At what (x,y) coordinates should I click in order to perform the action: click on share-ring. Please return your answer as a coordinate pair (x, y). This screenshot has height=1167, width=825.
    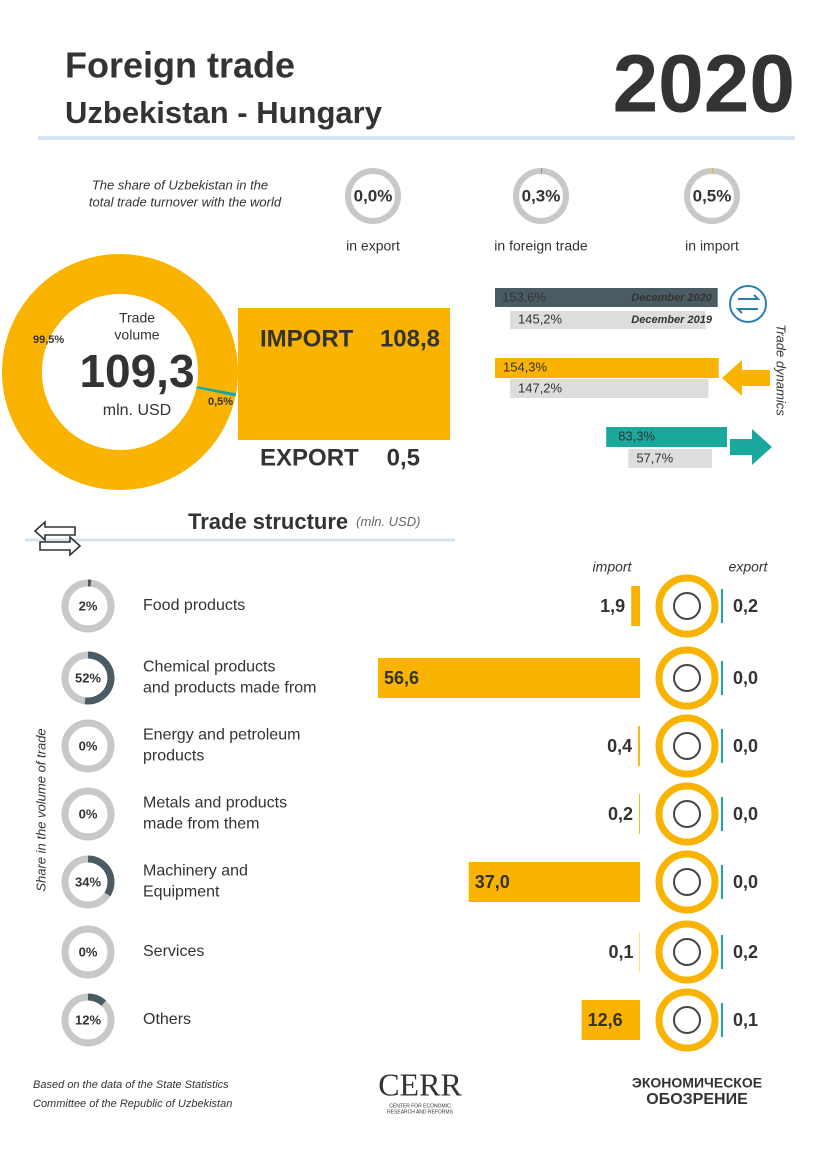
    Looking at the image, I should click on (373, 196).